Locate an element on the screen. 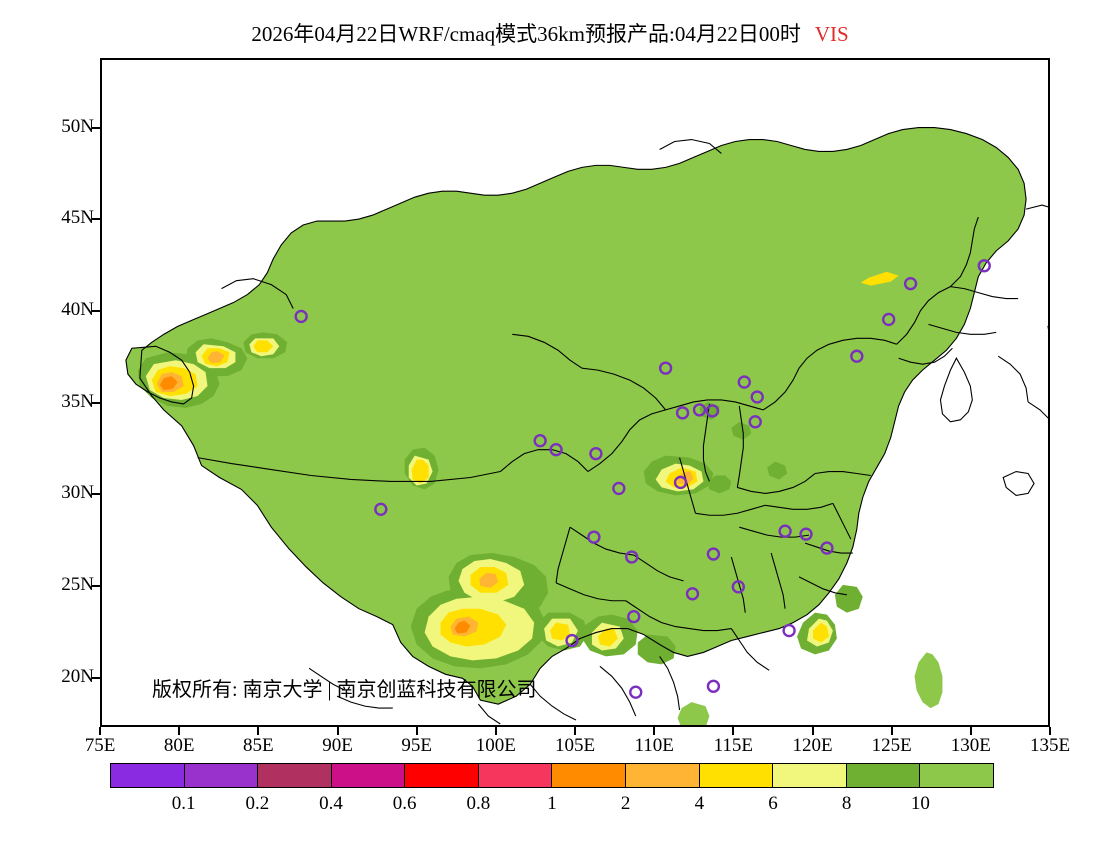 The width and height of the screenshot is (1100, 850). variable-label: VIS is located at coordinates (831, 34).